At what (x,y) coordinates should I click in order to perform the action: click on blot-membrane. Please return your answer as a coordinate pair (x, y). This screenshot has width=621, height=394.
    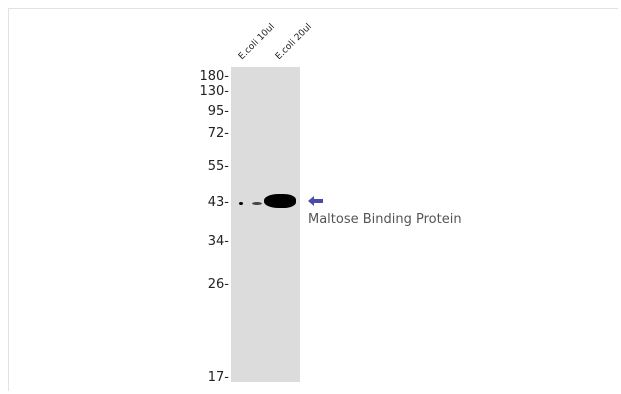
    Looking at the image, I should click on (265, 224).